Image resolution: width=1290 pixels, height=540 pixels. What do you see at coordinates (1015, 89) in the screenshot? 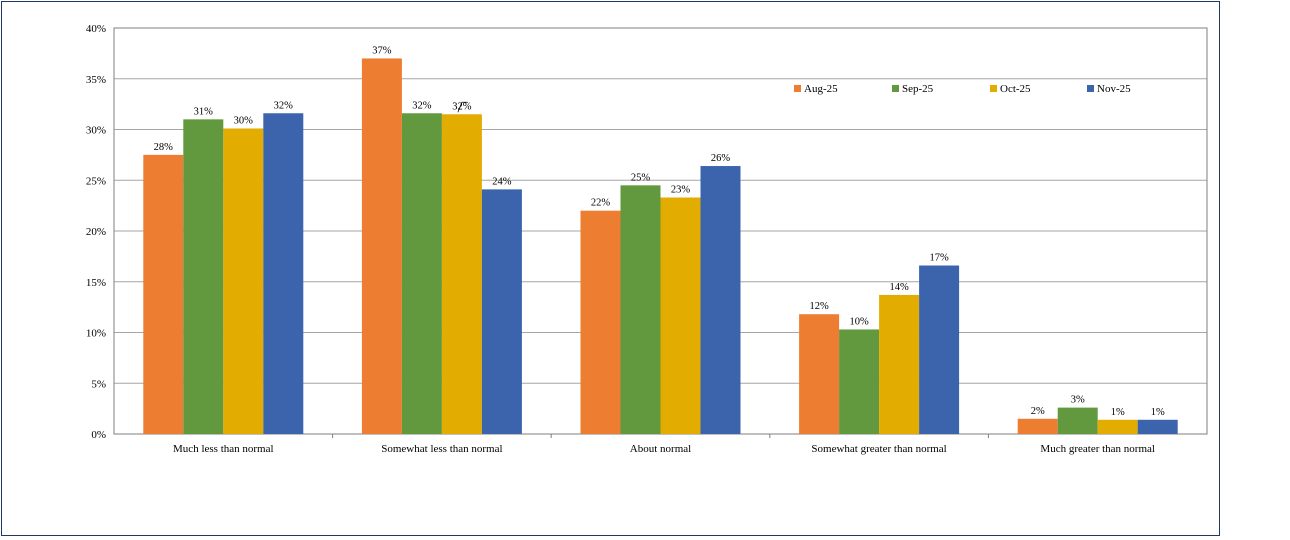
I see `legend-label: Oct-25` at bounding box center [1015, 89].